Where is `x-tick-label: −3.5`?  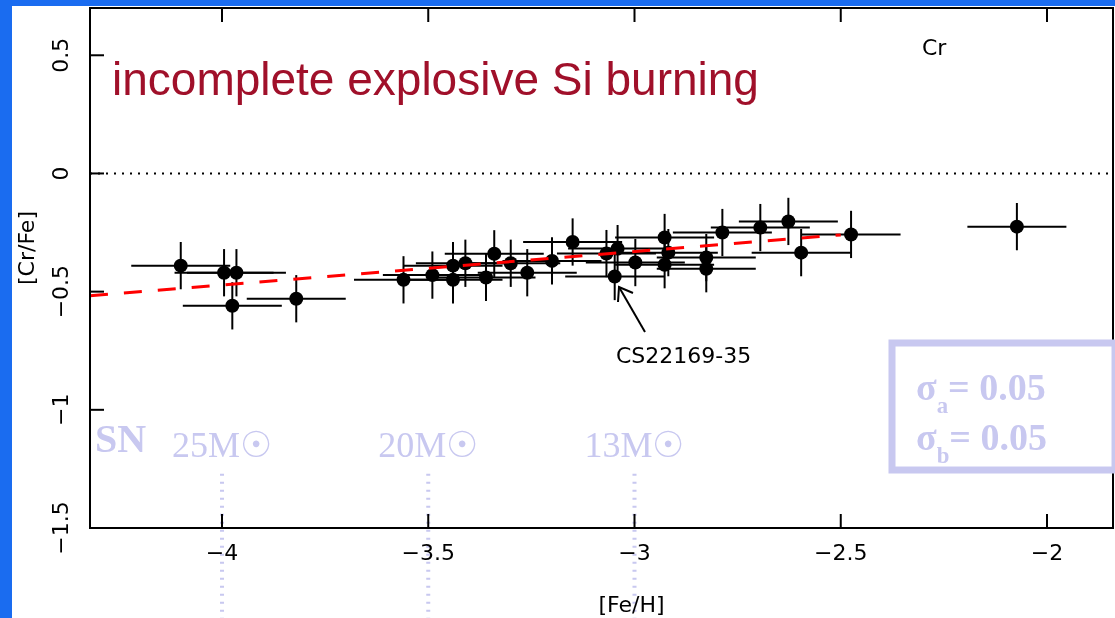
x-tick-label: −3.5 is located at coordinates (428, 552).